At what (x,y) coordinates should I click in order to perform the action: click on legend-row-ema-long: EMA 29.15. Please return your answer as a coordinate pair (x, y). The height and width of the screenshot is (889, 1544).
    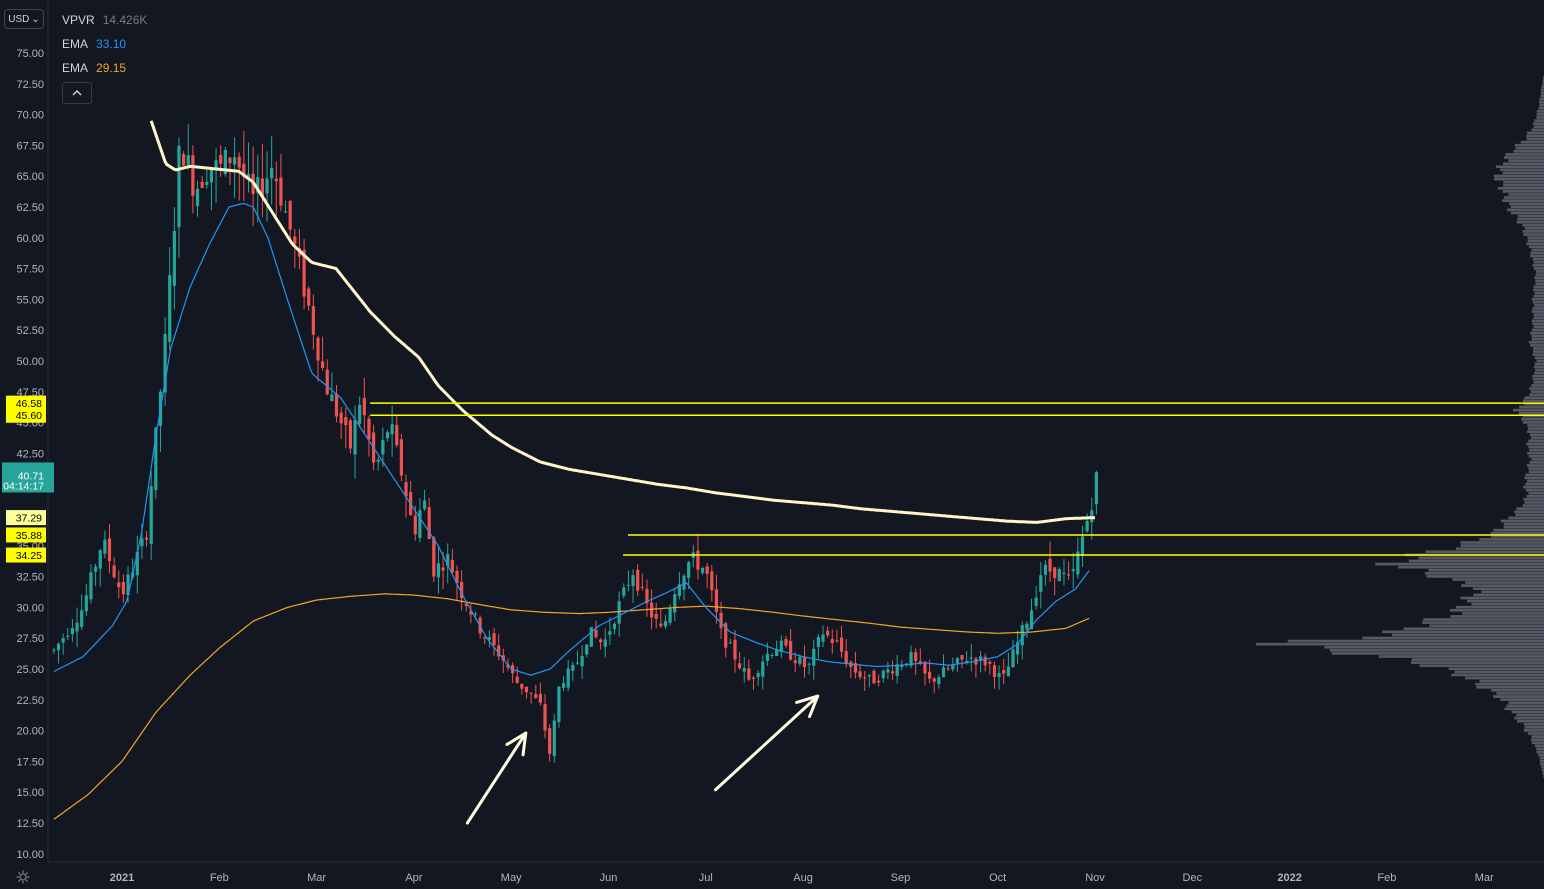
    Looking at the image, I should click on (104, 68).